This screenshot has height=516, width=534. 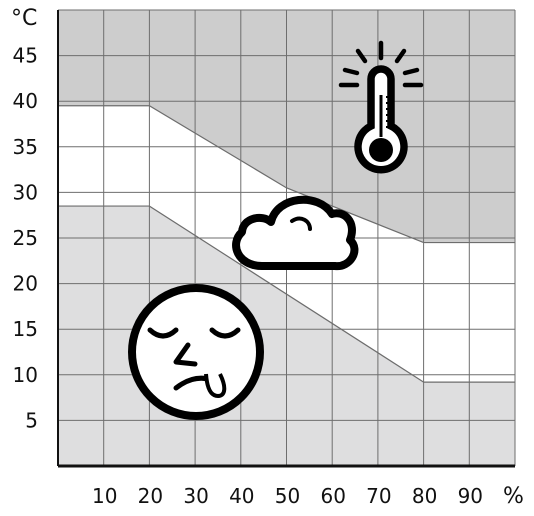 What do you see at coordinates (24, 18) in the screenshot?
I see `y-unit-label: °C` at bounding box center [24, 18].